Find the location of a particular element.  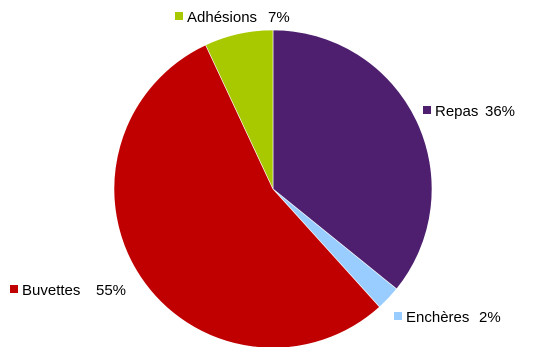

label-adhesions: Adhésions 7% is located at coordinates (232, 17).